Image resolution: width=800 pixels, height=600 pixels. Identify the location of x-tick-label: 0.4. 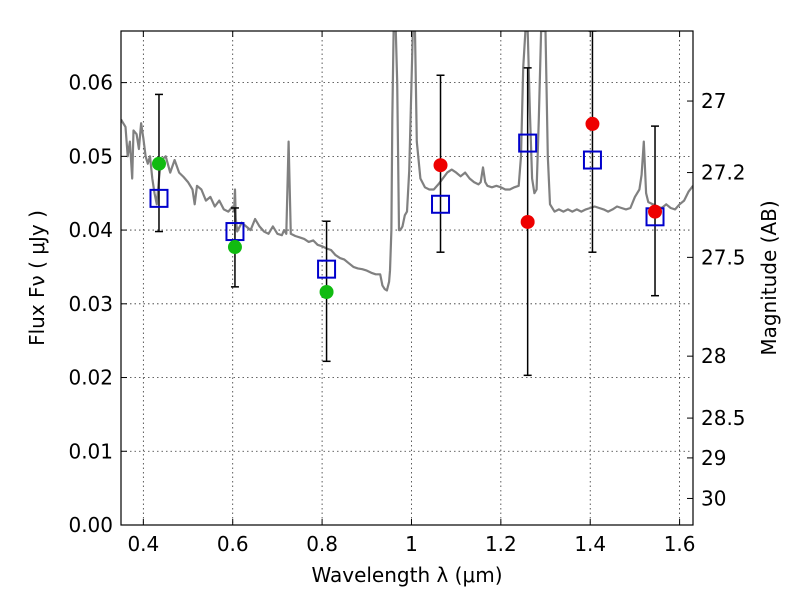
(143, 544).